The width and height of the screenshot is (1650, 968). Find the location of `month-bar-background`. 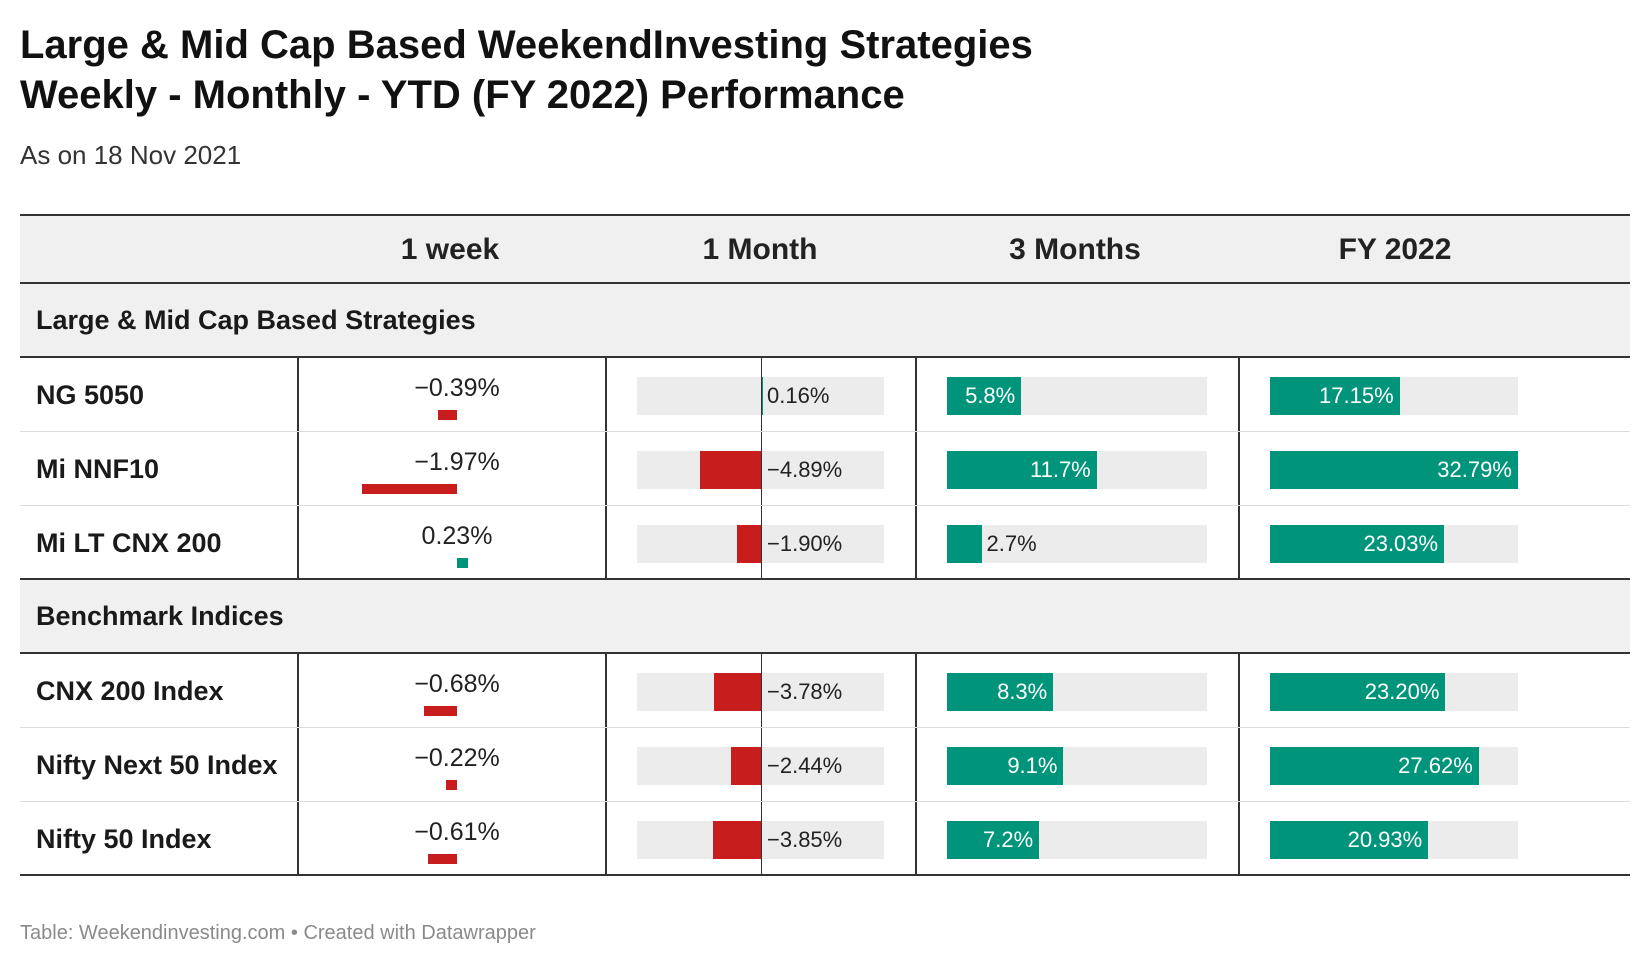

month-bar-background is located at coordinates (760, 396).